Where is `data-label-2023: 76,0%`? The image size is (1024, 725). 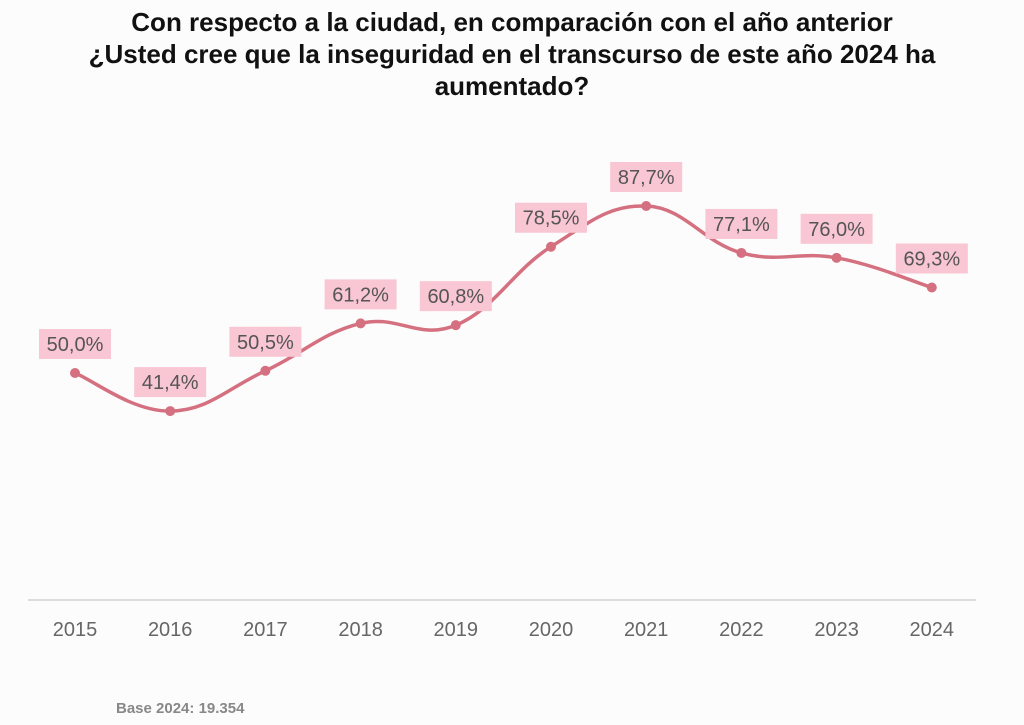
data-label-2023: 76,0% is located at coordinates (836, 228).